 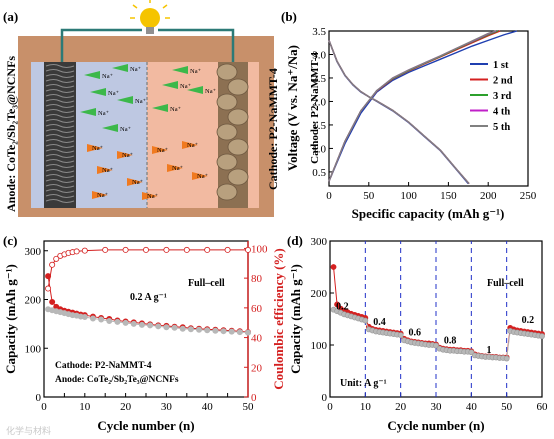 What do you see at coordinates (491, 96) in the screenshot?
I see `panel-b-legend: 1 st 2 nd 3 rd 4 th 5 th` at bounding box center [491, 96].